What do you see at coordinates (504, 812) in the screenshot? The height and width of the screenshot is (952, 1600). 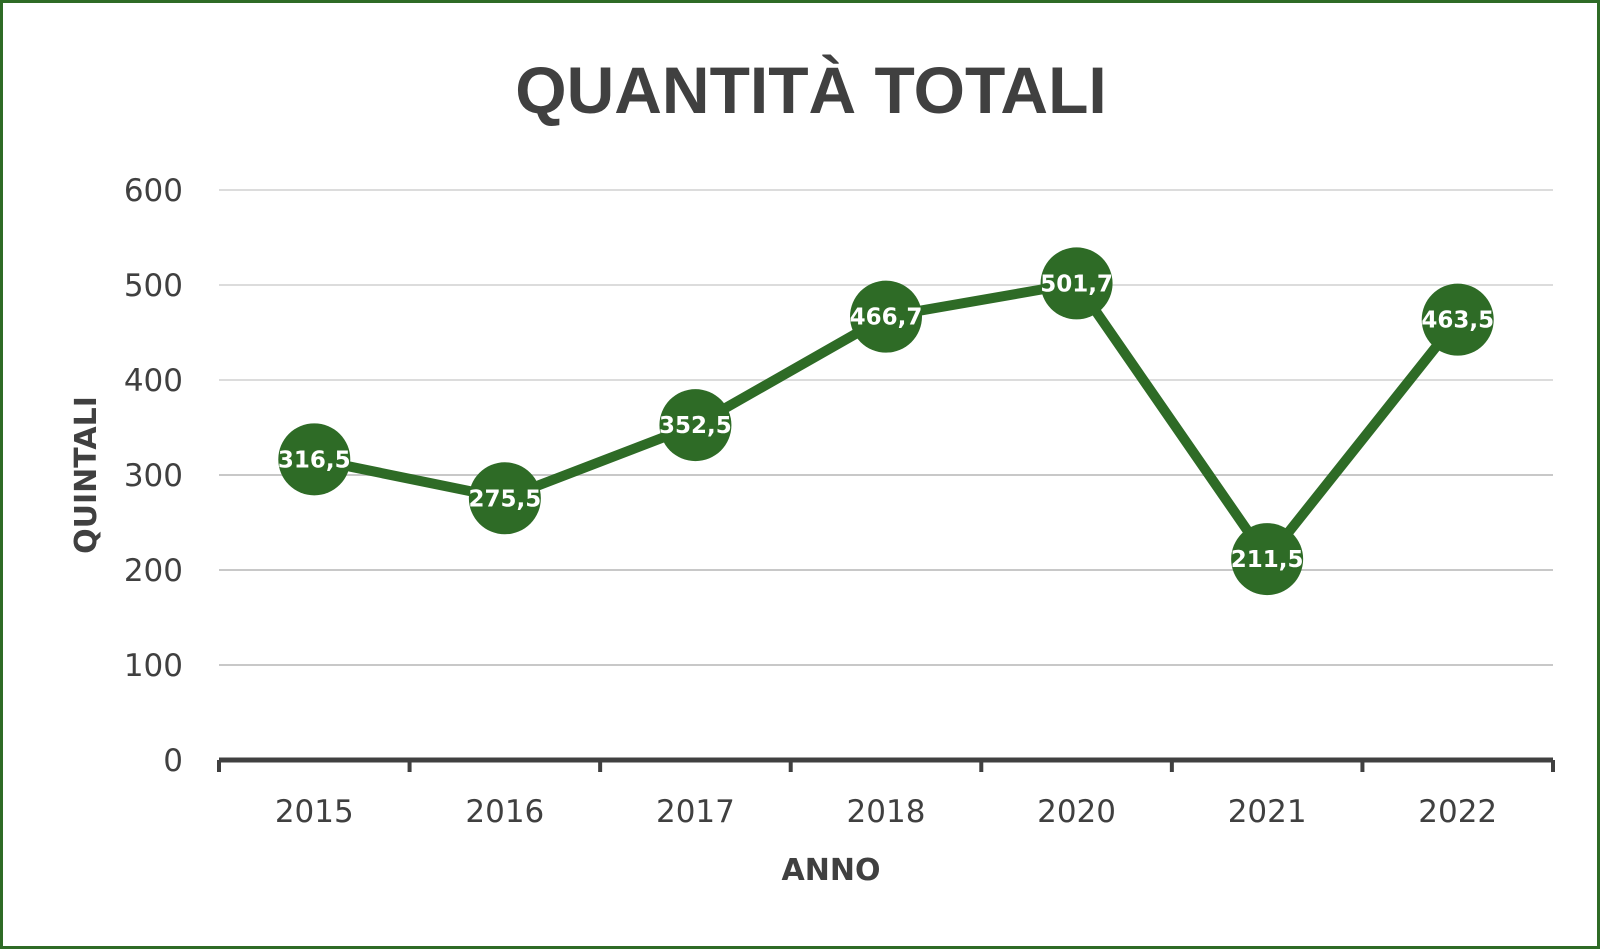 I see `x-tick-label: 2016` at bounding box center [504, 812].